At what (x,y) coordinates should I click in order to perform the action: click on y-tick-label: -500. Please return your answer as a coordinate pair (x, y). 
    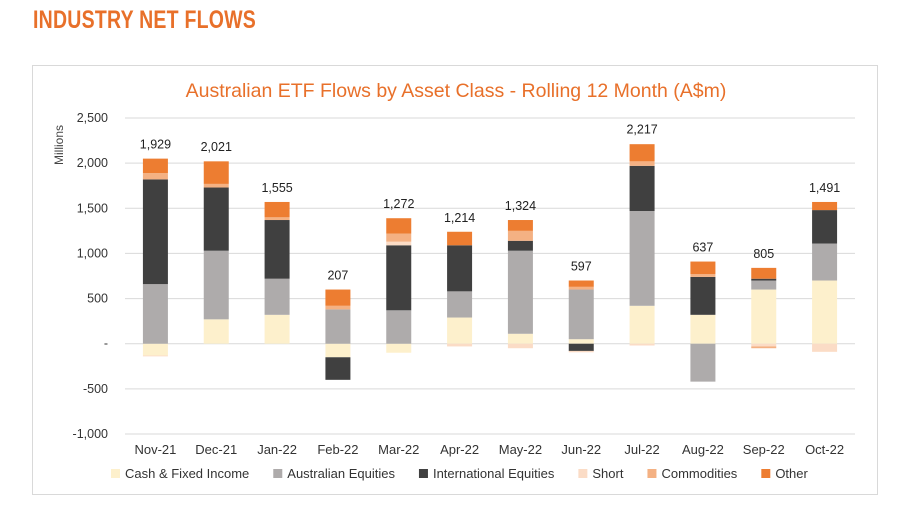
    Looking at the image, I should click on (95, 389).